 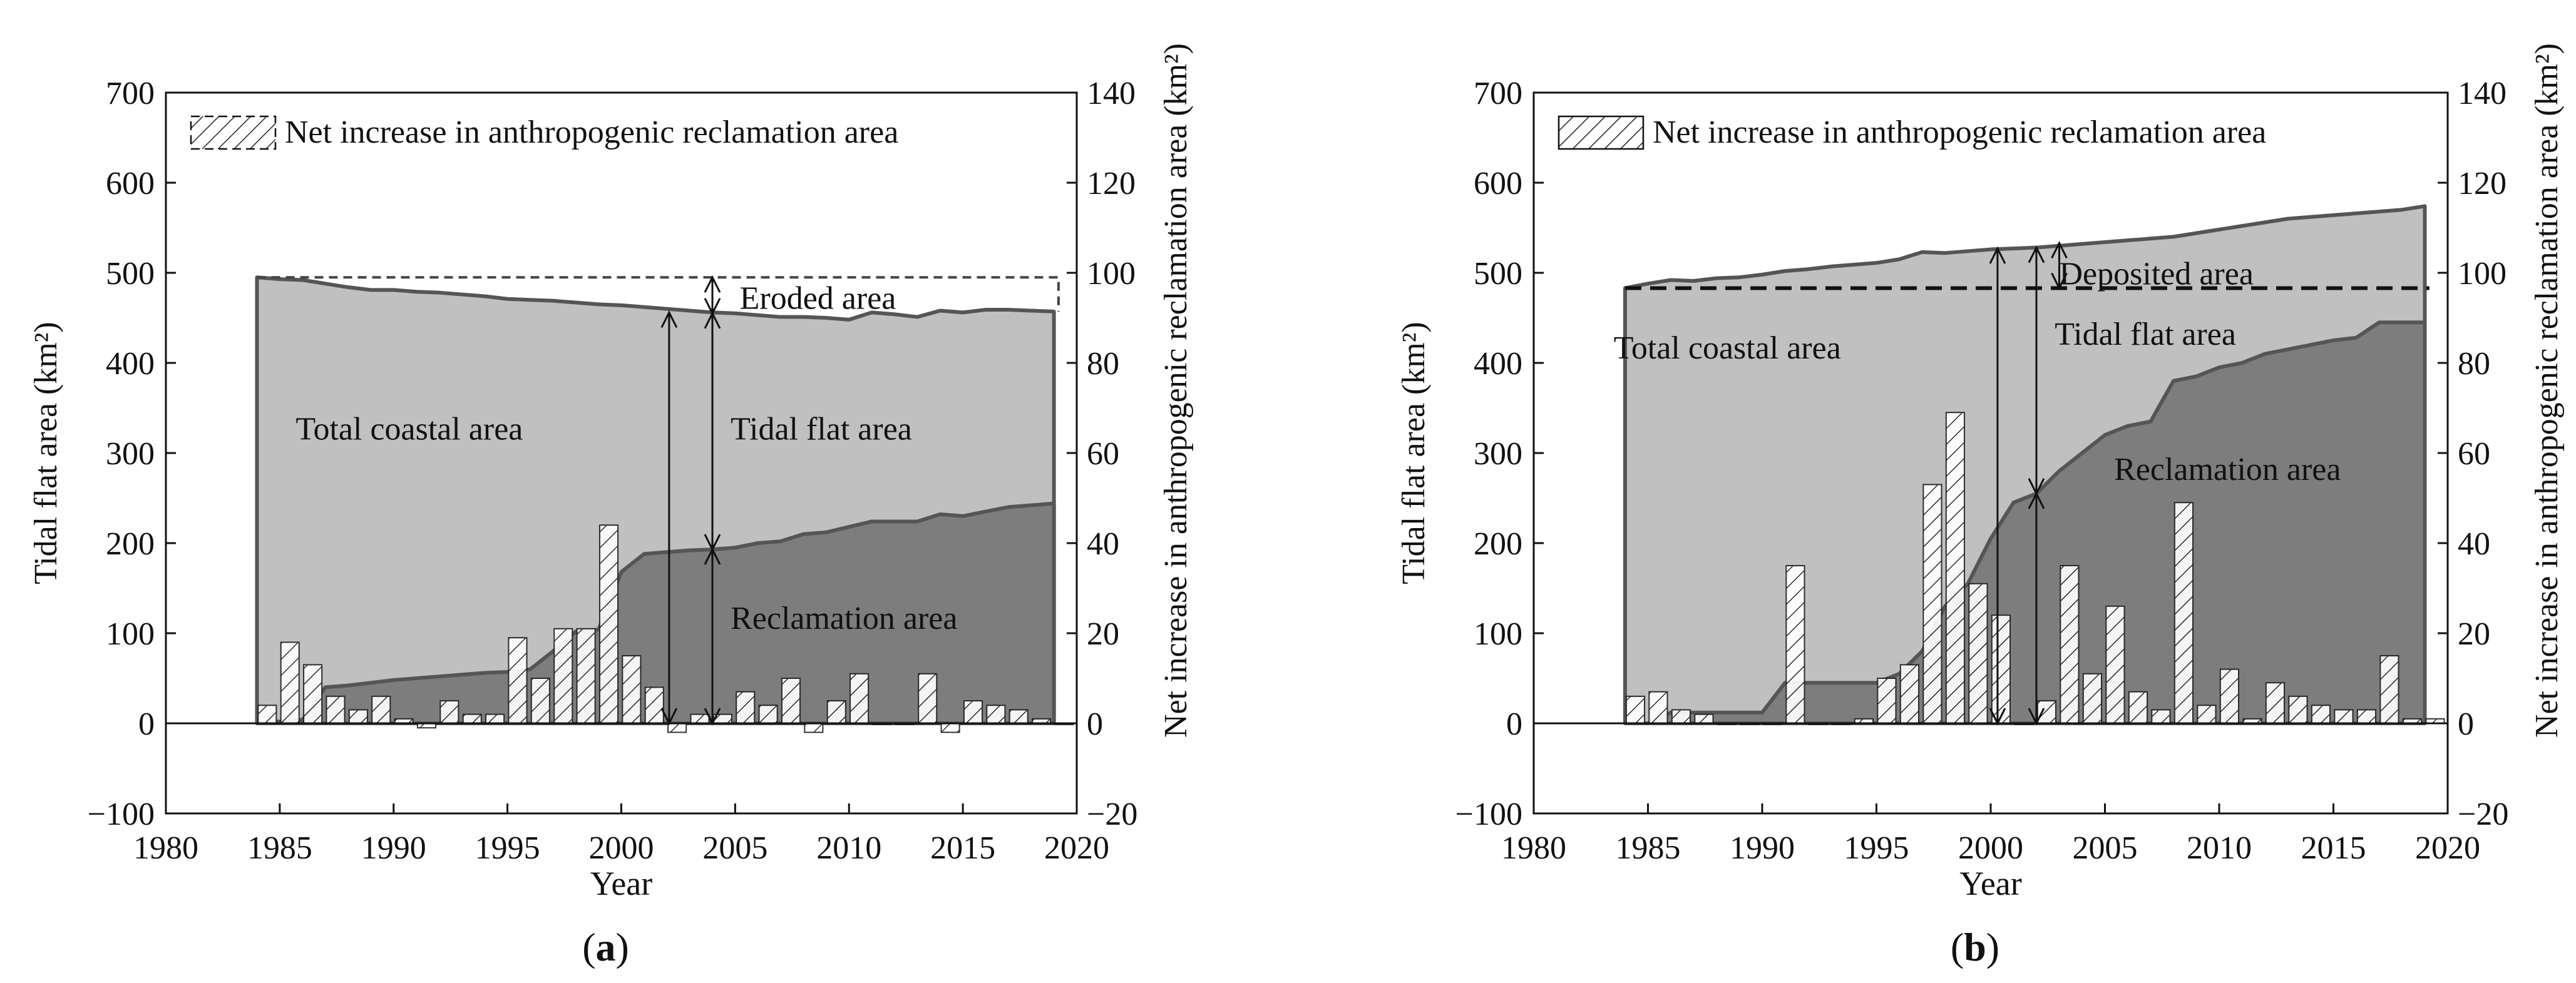 What do you see at coordinates (2161, 717) in the screenshot?
I see `panel-b-bar-2007` at bounding box center [2161, 717].